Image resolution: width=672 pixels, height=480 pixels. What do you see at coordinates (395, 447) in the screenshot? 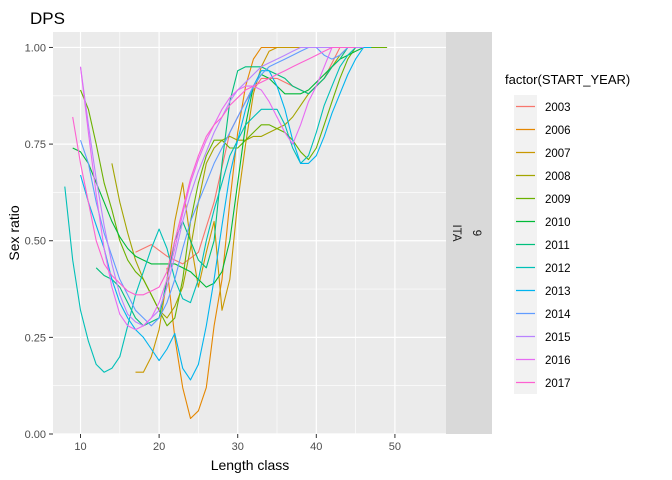
I see `x-tick-label: 50` at bounding box center [395, 447].